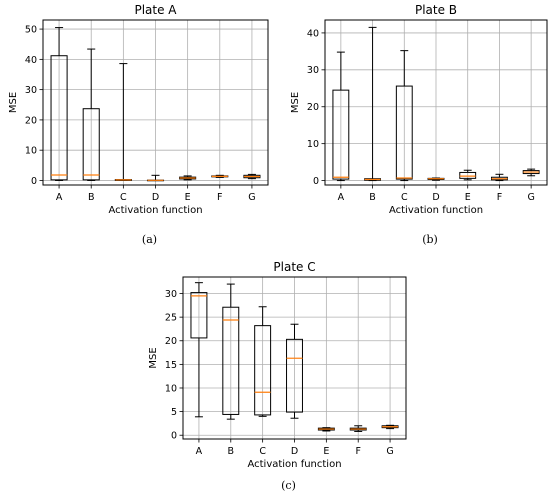 The width and height of the screenshot is (550, 495). What do you see at coordinates (436, 10) in the screenshot?
I see `chart-title: Plate B` at bounding box center [436, 10].